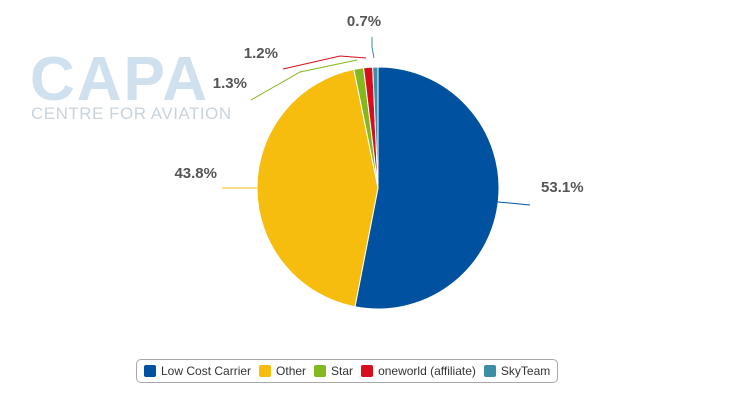  Describe the element at coordinates (562, 187) in the screenshot. I see `data-label-low-cost-carrier: 53.1%` at that location.